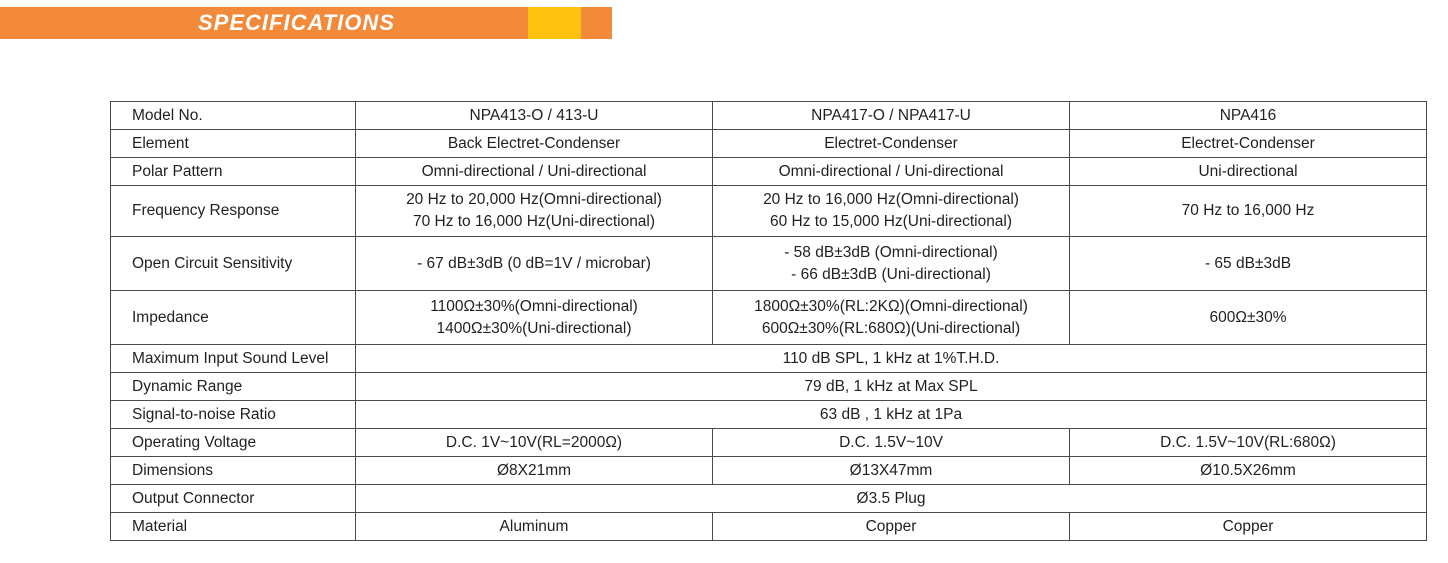 Image resolution: width=1448 pixels, height=563 pixels. What do you see at coordinates (233, 263) in the screenshot?
I see `row-label-open-circuit-sensitivity: Open Circuit Sensitivity` at bounding box center [233, 263].